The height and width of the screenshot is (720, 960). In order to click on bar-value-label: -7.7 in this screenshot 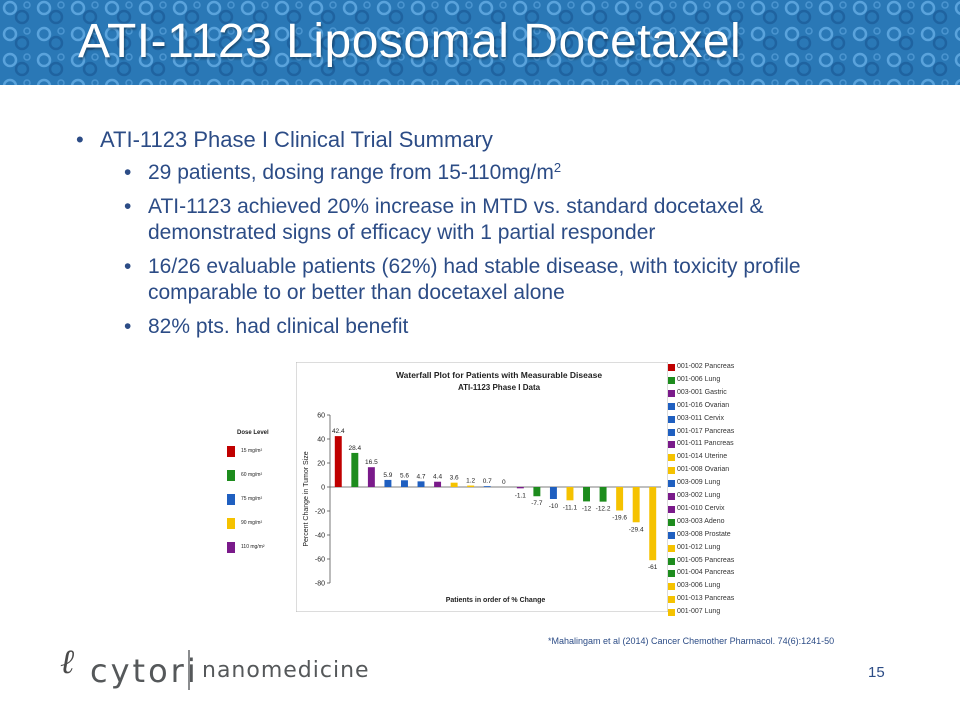, I will do `click(537, 503)`.